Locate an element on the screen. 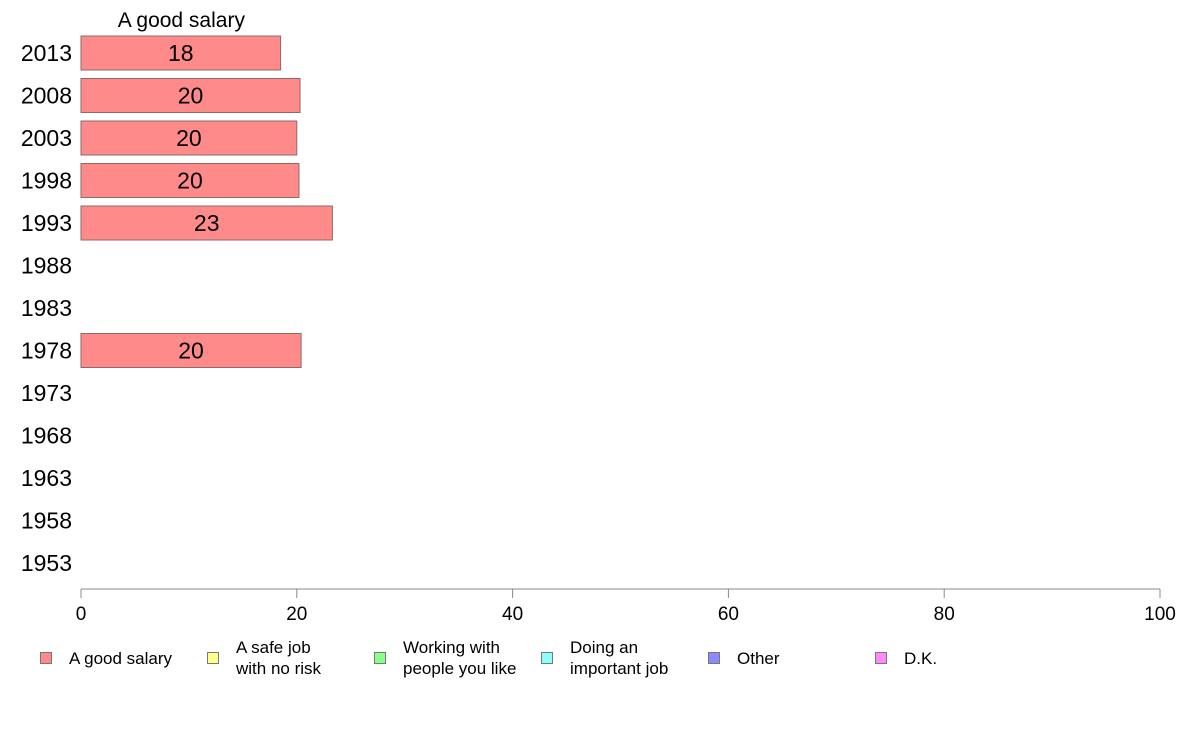 The image size is (1188, 736). legend-item-working-with-people: Working with people you like is located at coordinates (445, 658).